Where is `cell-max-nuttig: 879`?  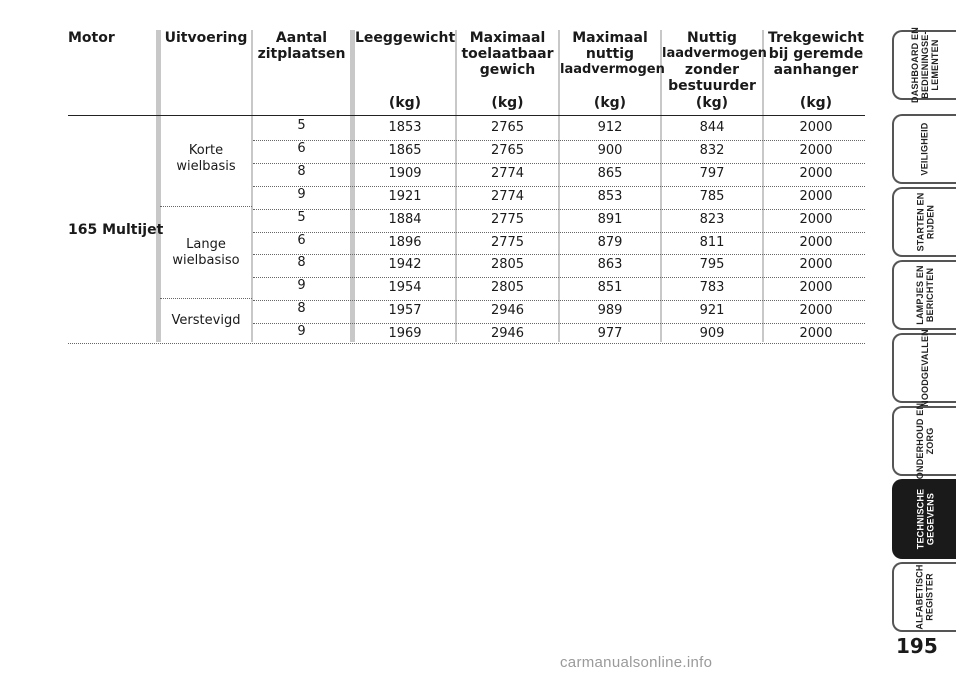
cell-max-nuttig: 879 is located at coordinates (610, 242).